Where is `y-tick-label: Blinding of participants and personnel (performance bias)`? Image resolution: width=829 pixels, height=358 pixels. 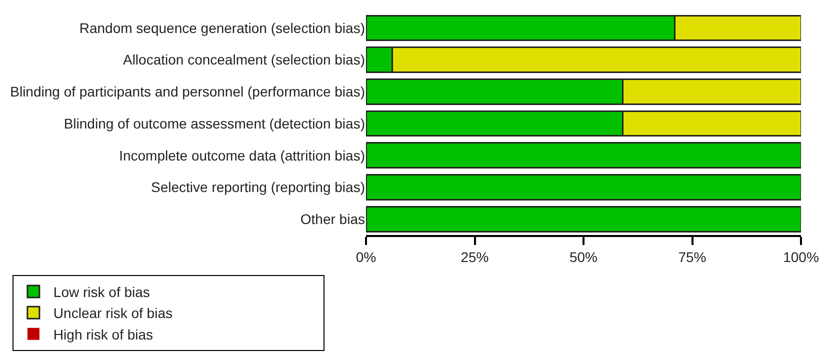
y-tick-label: Blinding of participants and personnel (performance bias) is located at coordinates (187, 92).